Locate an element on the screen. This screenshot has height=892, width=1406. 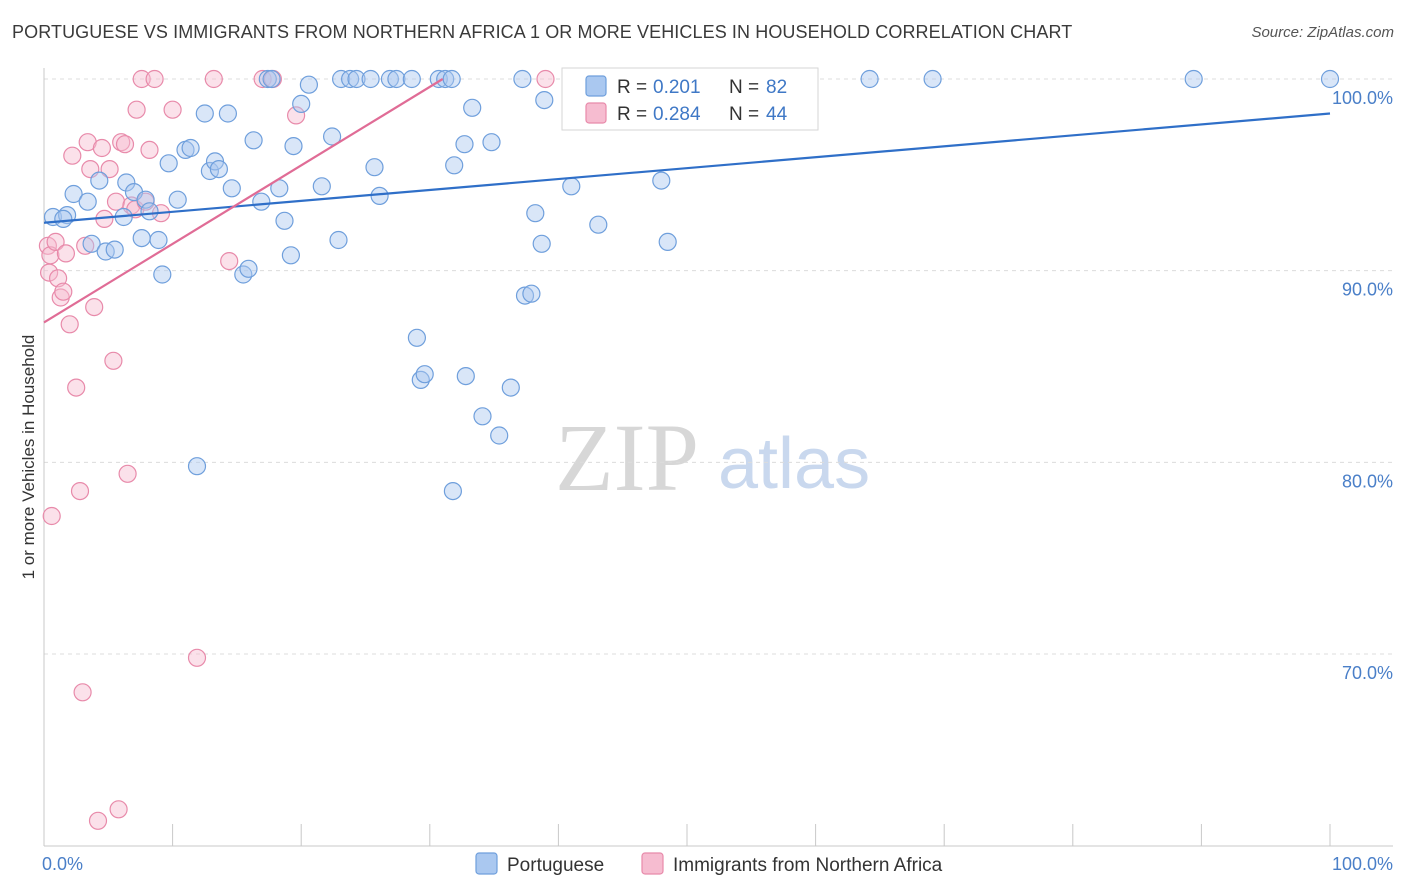
bottom-legend-swatch-portuguese is located at coordinates (486, 863).